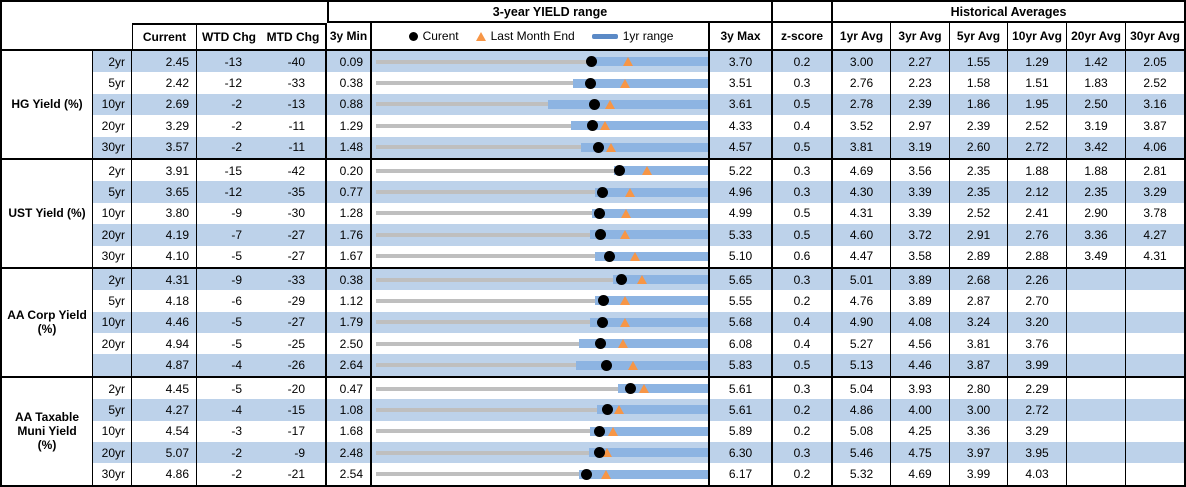  What do you see at coordinates (632, 36) in the screenshot?
I see `legend-1yr-range-item: 1yr range` at bounding box center [632, 36].